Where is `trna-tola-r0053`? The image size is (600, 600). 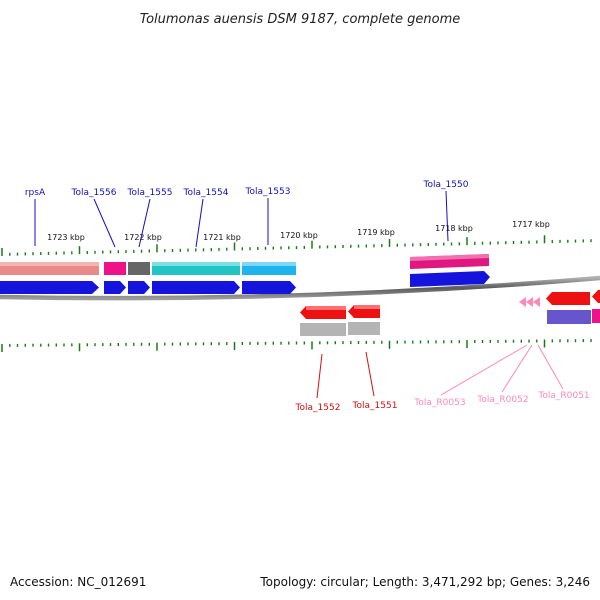 trna-tola-r0053 is located at coordinates (522, 302).